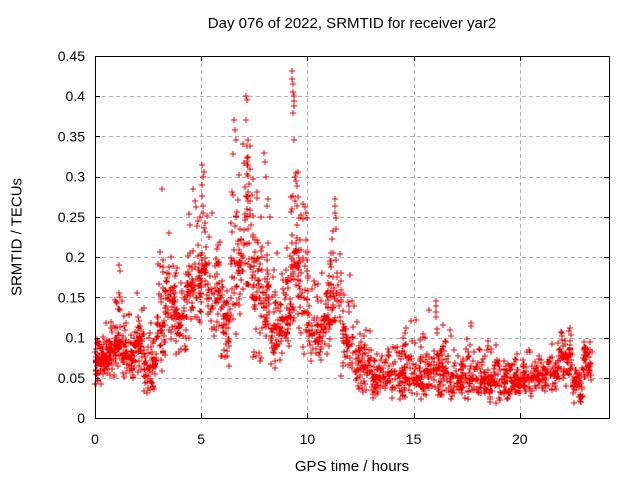 This screenshot has width=640, height=480. What do you see at coordinates (520, 439) in the screenshot?
I see `x-tick-label: 20` at bounding box center [520, 439].